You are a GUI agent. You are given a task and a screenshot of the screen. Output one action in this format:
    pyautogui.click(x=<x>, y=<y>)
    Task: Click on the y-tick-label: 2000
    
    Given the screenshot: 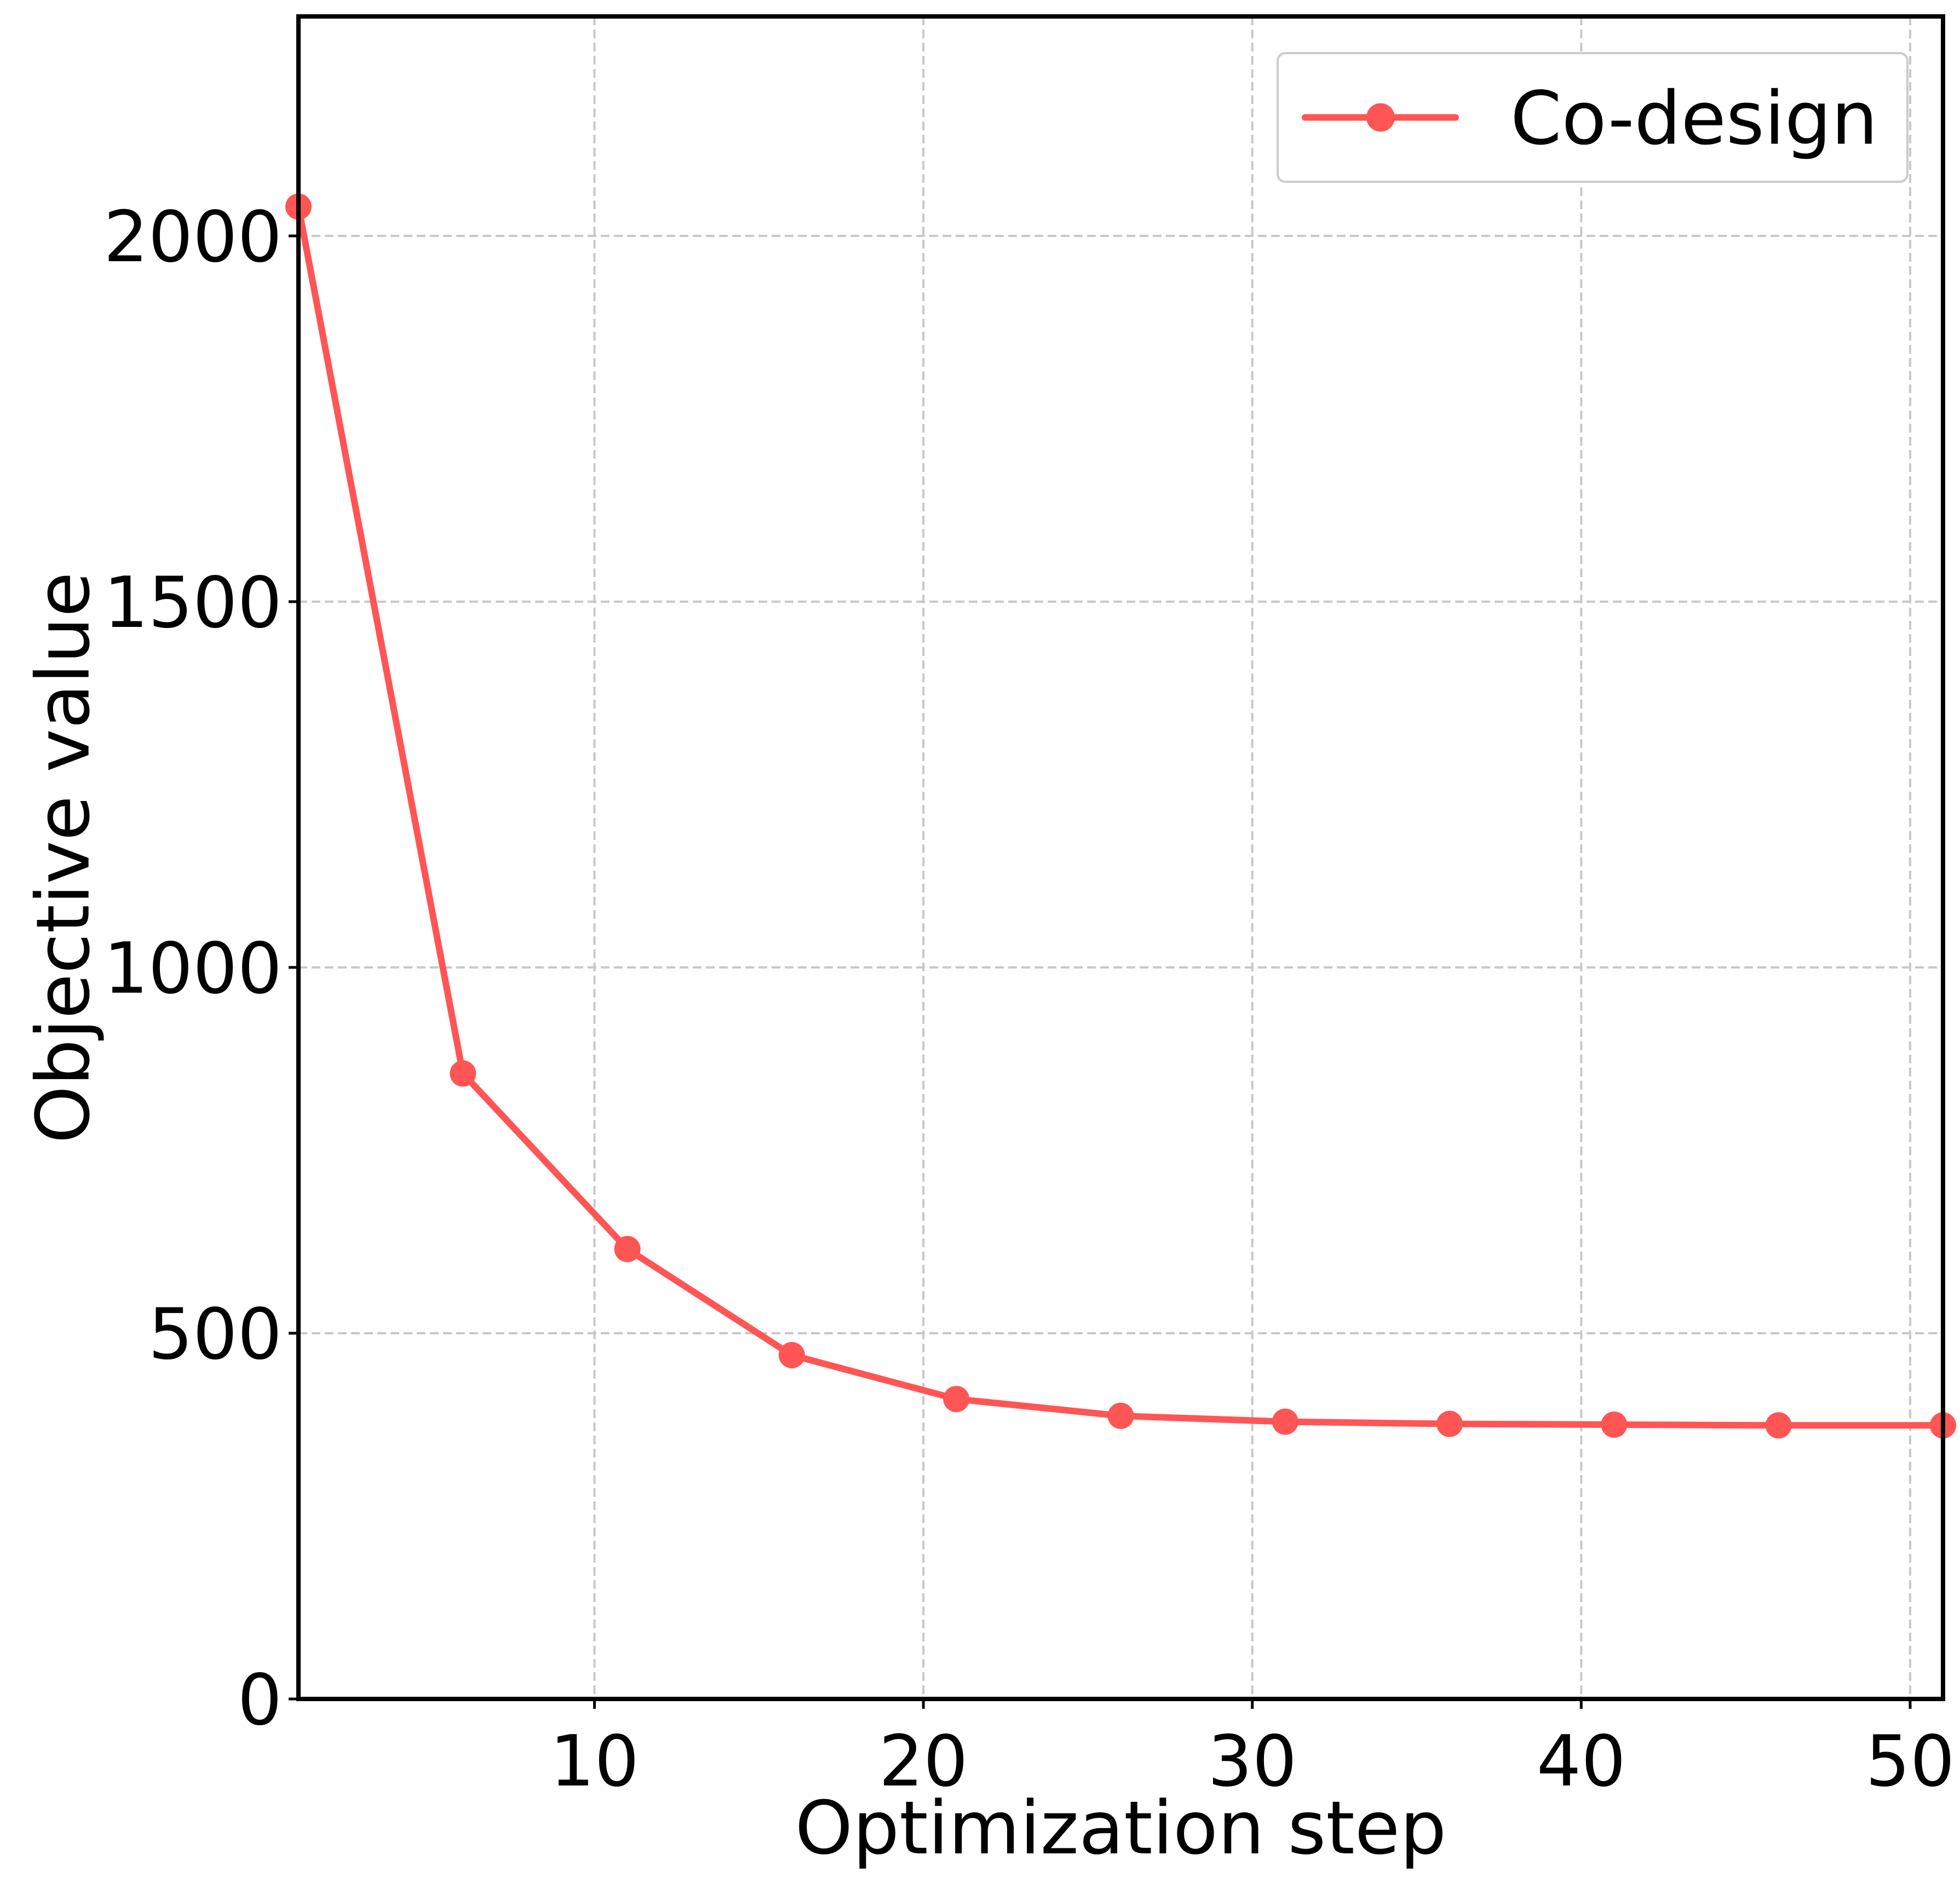 What is the action you would take?
    pyautogui.click(x=193, y=237)
    